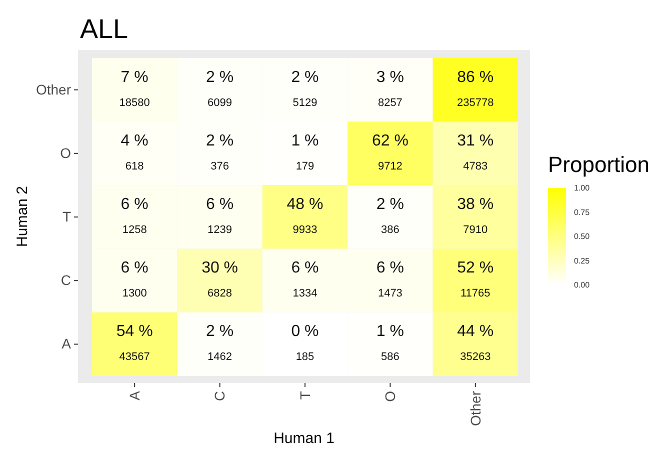  I want to click on y-tick-label: C, so click(65, 280).